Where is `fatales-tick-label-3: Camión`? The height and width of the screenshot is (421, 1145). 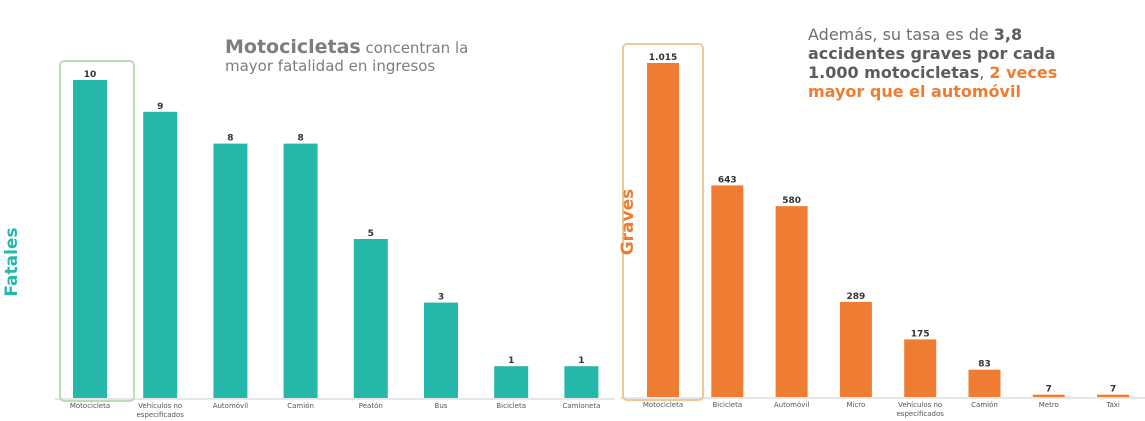 fatales-tick-label-3: Camión is located at coordinates (300, 406).